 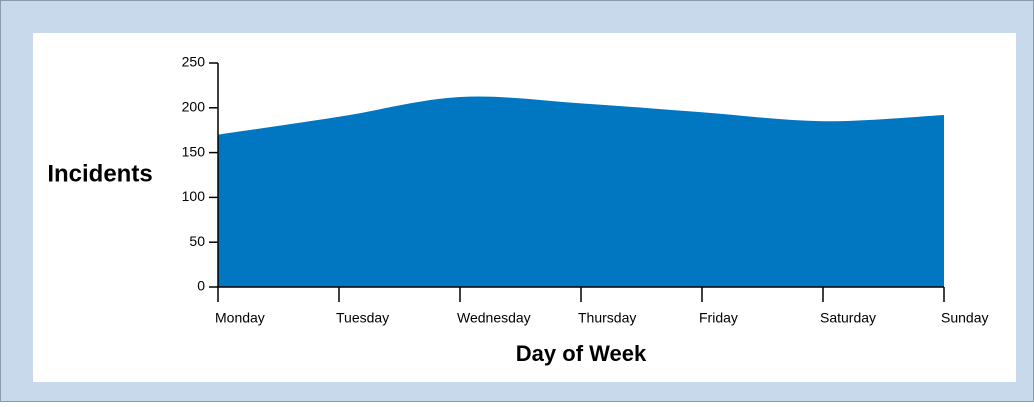 I want to click on x-tick-label: Saturday, so click(x=848, y=318).